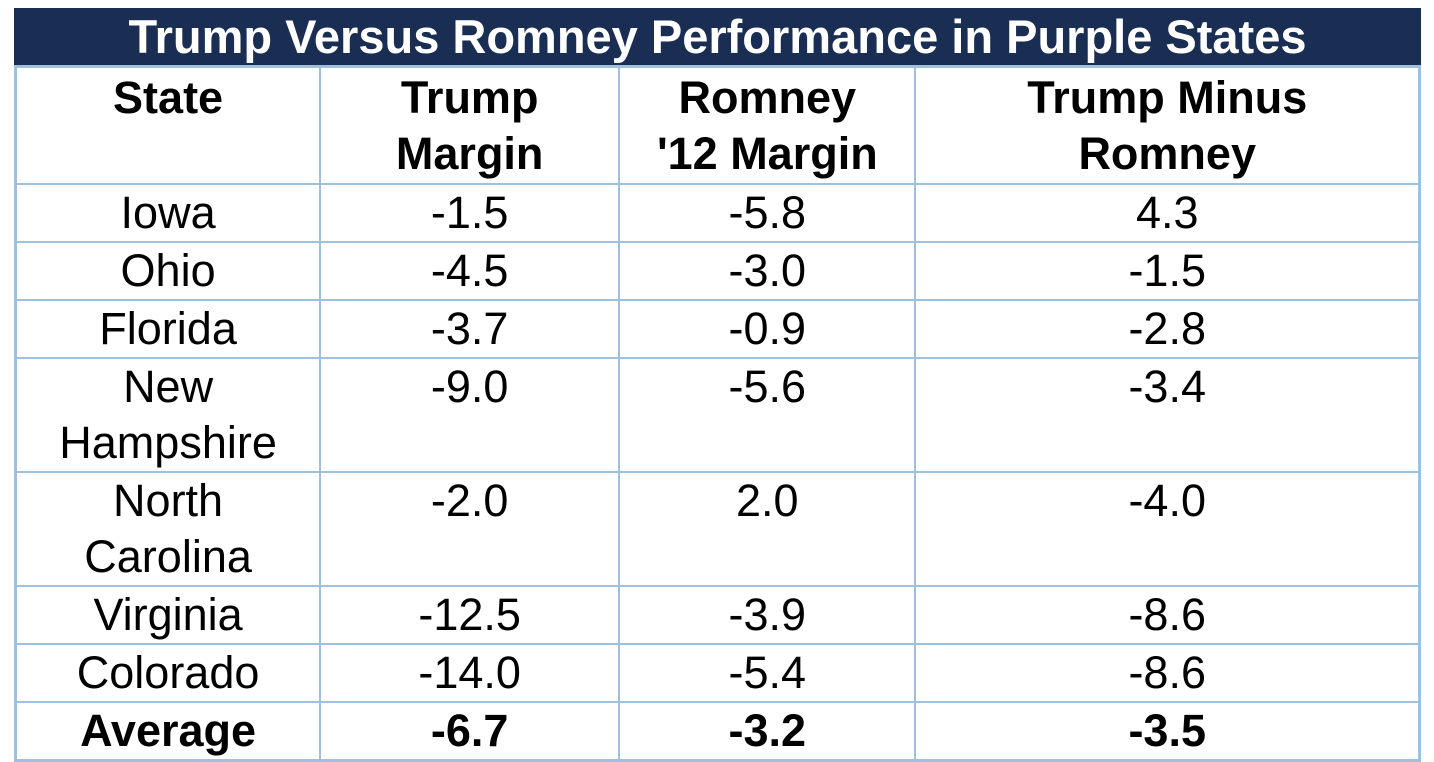 The image size is (1434, 762). What do you see at coordinates (168, 213) in the screenshot?
I see `cell-state: Iowa` at bounding box center [168, 213].